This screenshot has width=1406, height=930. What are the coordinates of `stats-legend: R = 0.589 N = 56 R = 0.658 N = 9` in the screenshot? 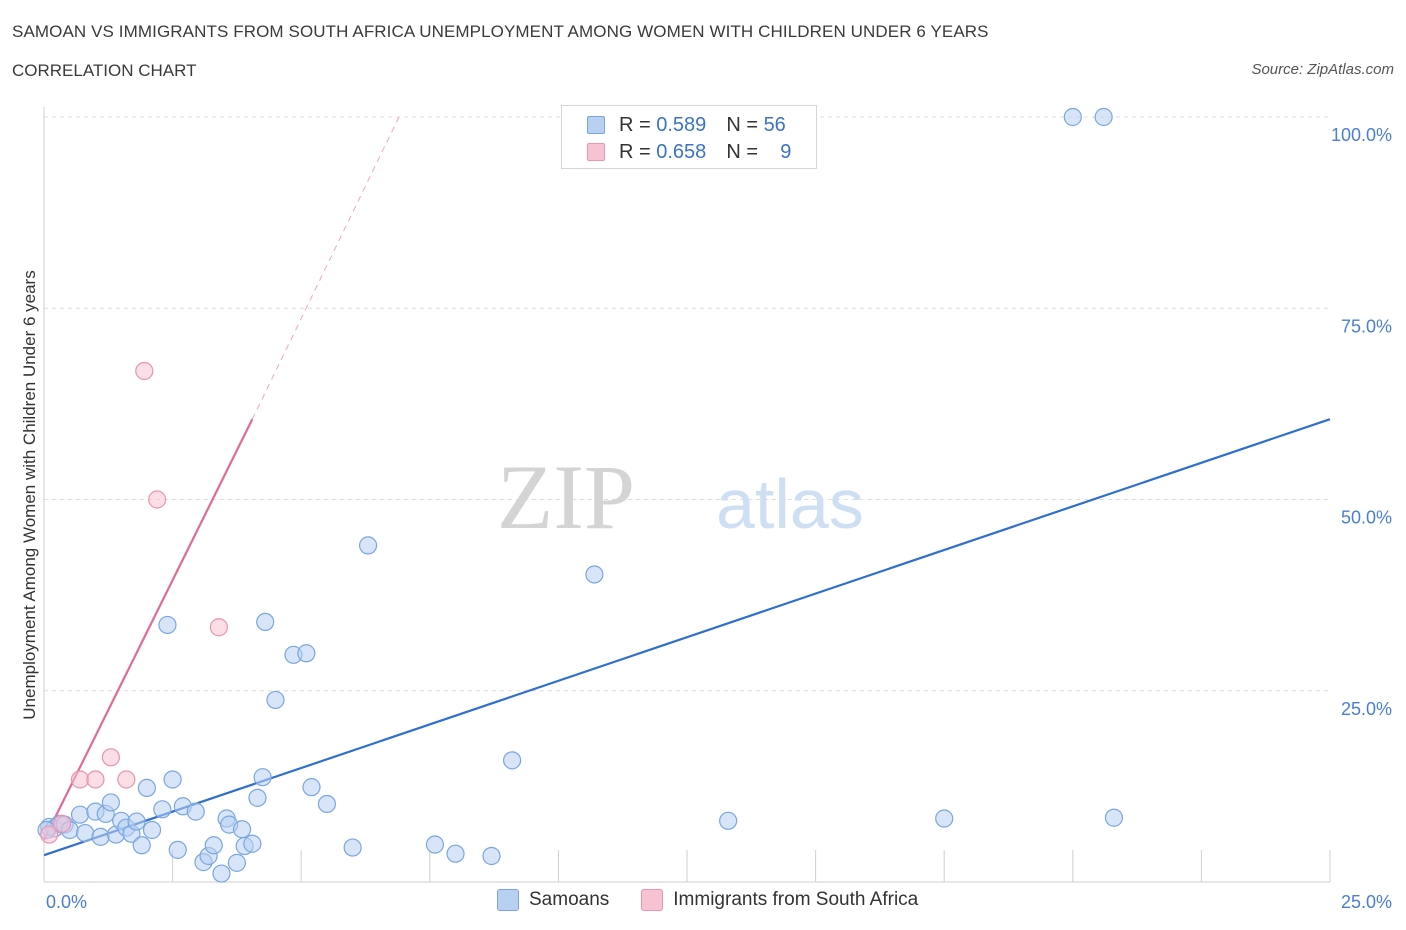 It's located at (689, 137).